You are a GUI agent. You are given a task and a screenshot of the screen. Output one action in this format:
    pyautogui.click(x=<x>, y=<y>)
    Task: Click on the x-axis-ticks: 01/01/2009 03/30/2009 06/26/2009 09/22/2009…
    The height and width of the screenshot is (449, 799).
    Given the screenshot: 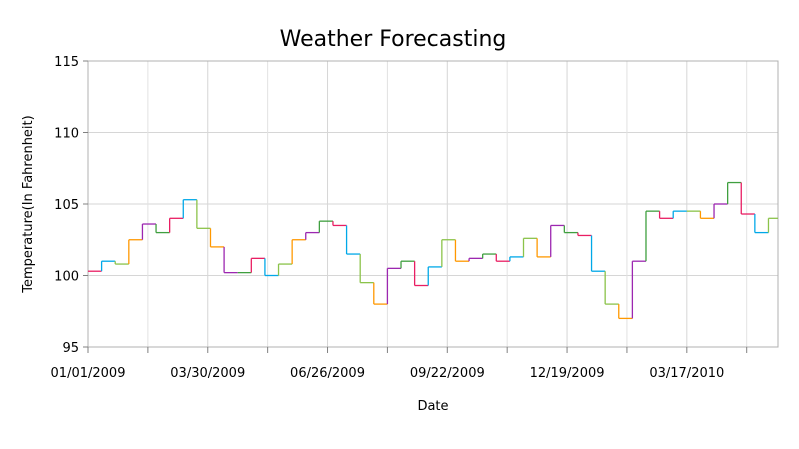 What is the action you would take?
    pyautogui.click(x=399, y=364)
    